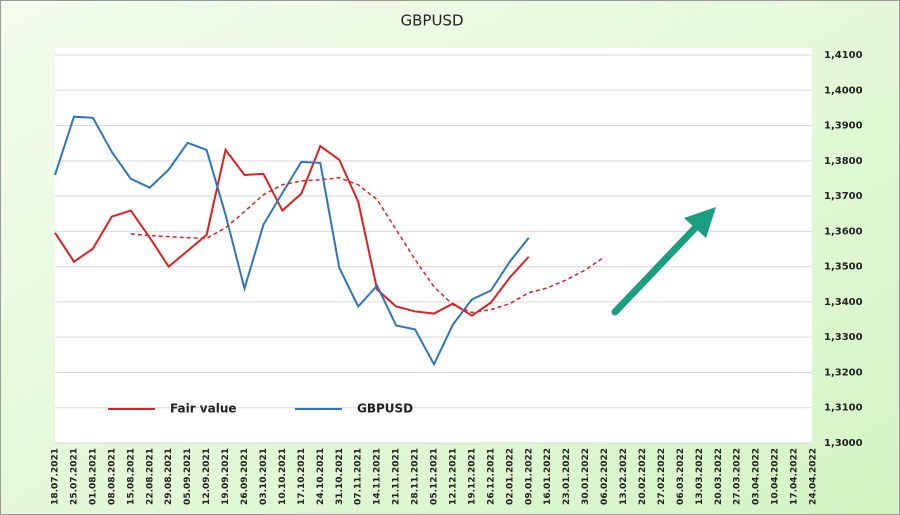 The width and height of the screenshot is (900, 515). What do you see at coordinates (548, 476) in the screenshot?
I see `x-tick-label: 16.01.2022` at bounding box center [548, 476].